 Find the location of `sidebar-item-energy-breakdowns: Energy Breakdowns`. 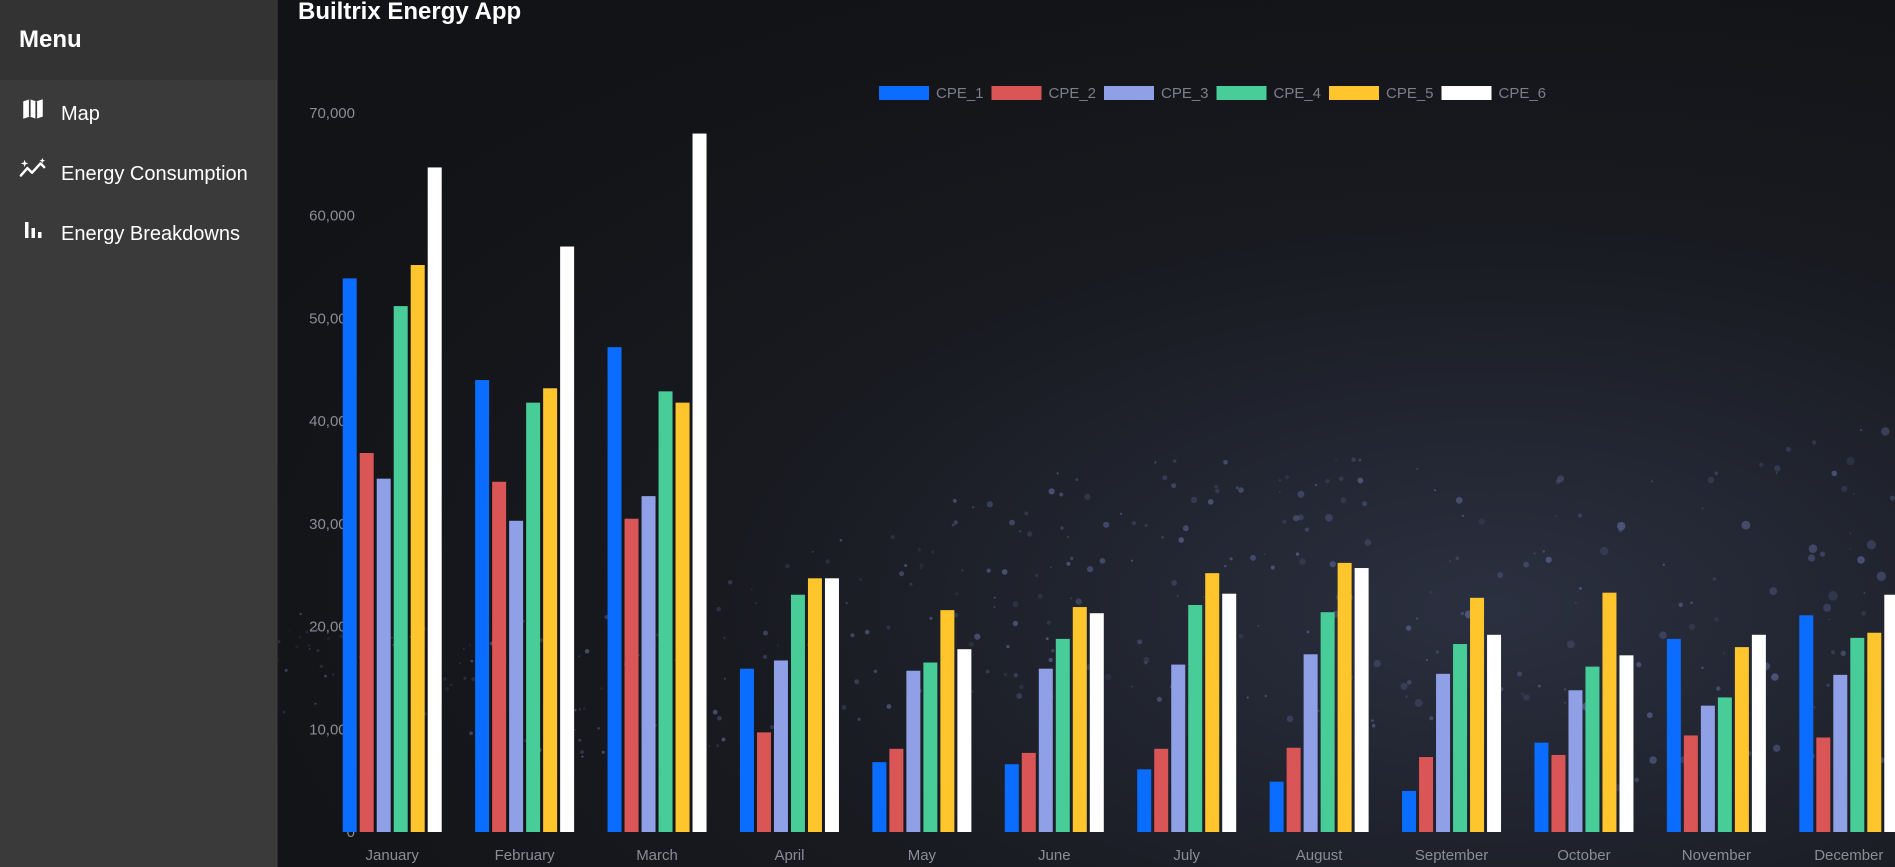

sidebar-item-energy-breakdowns: Energy Breakdowns is located at coordinates (138, 230).